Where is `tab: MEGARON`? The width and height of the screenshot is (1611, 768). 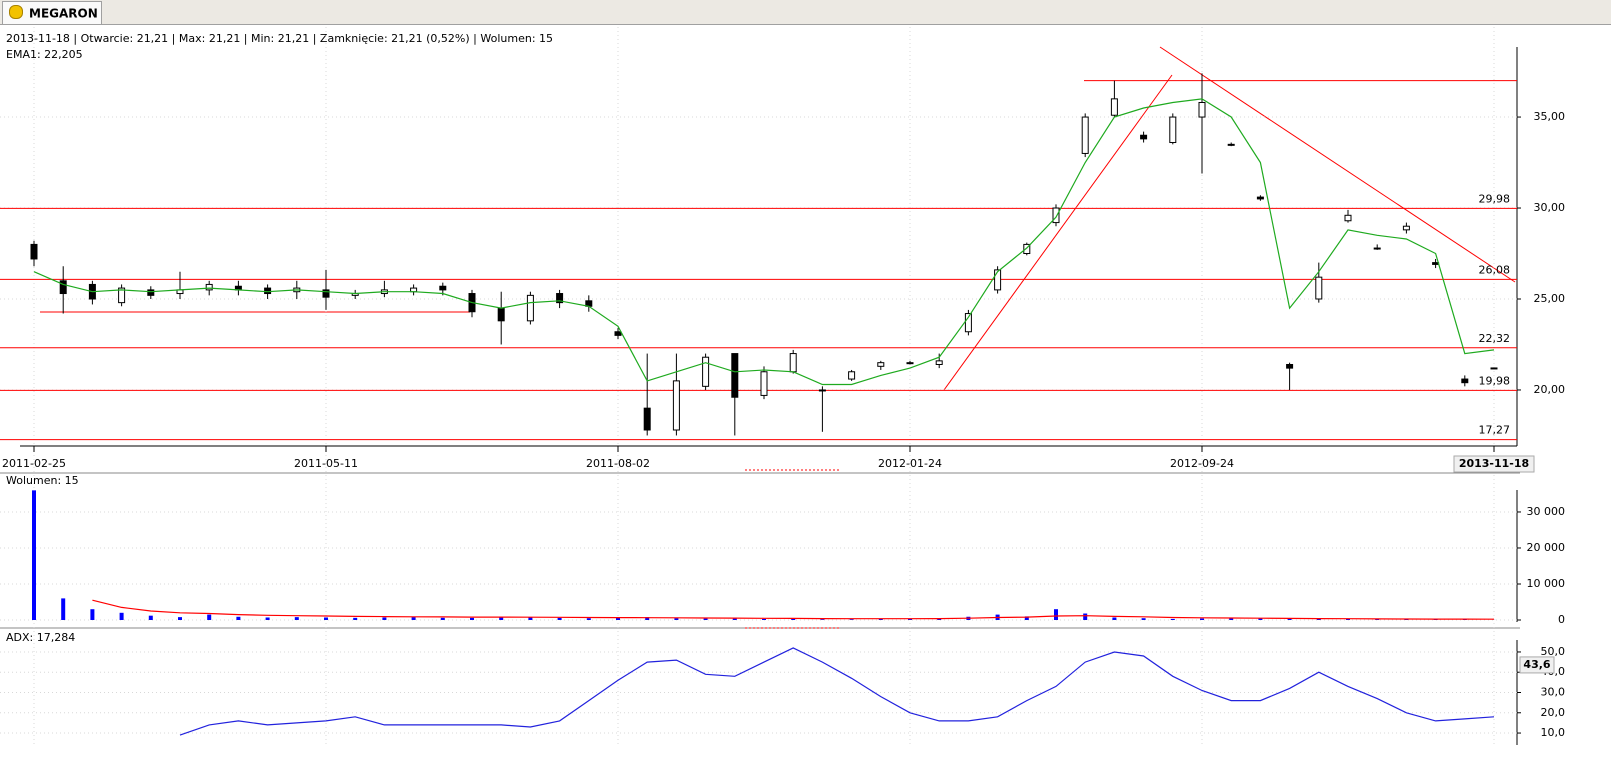 tab: MEGARON is located at coordinates (52, 12).